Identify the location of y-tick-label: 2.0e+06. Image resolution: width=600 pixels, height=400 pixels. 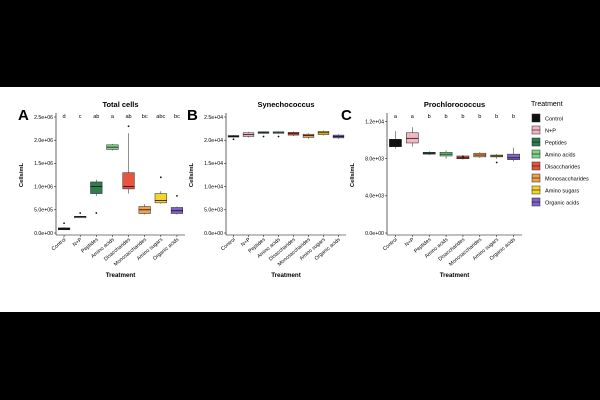
(43, 141).